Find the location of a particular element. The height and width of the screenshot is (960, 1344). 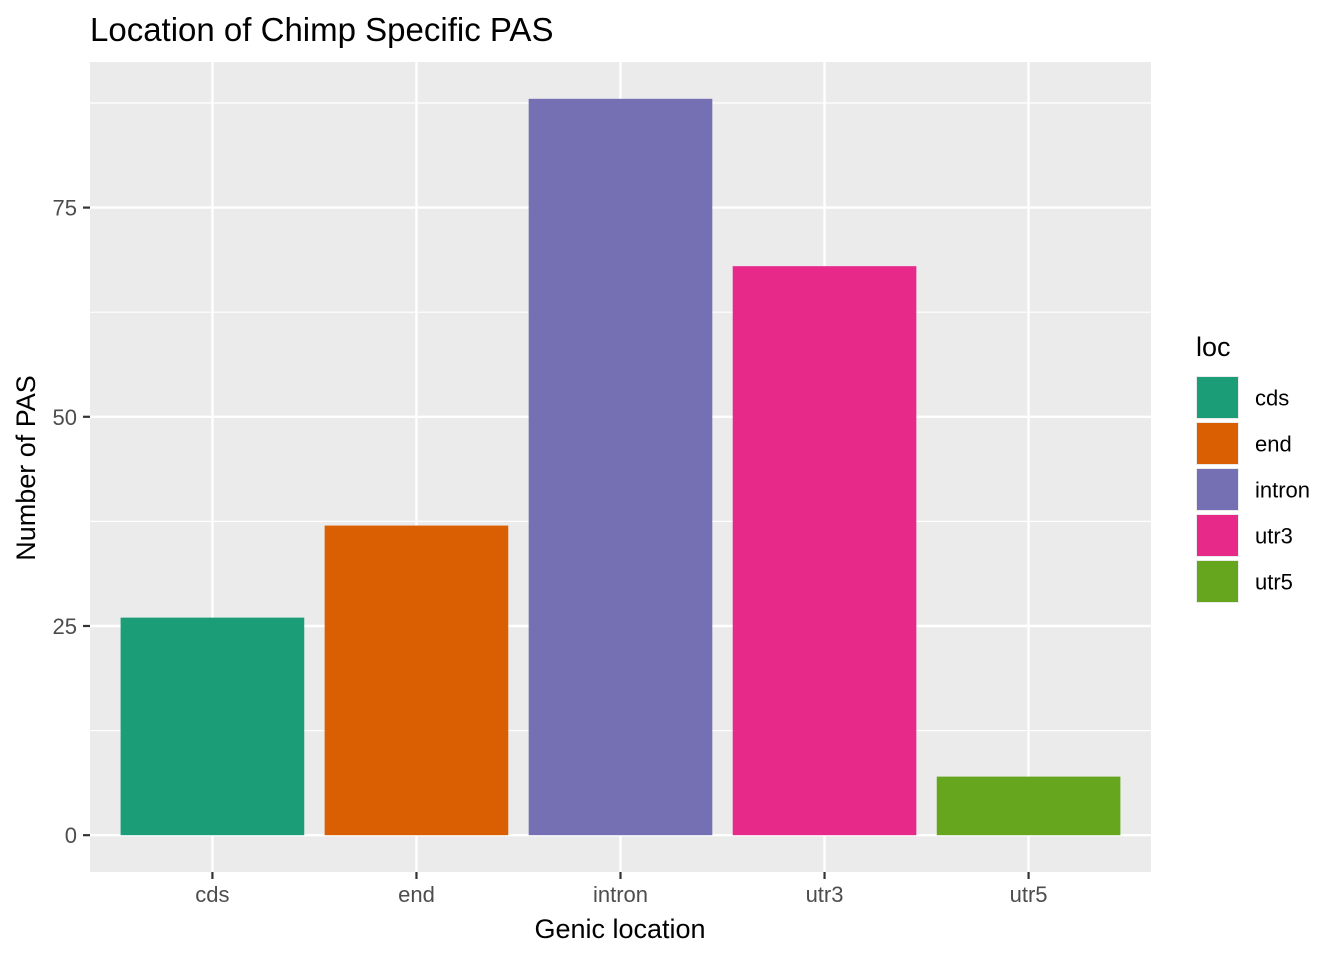

y-tick-label: 50 is located at coordinates (65, 417).